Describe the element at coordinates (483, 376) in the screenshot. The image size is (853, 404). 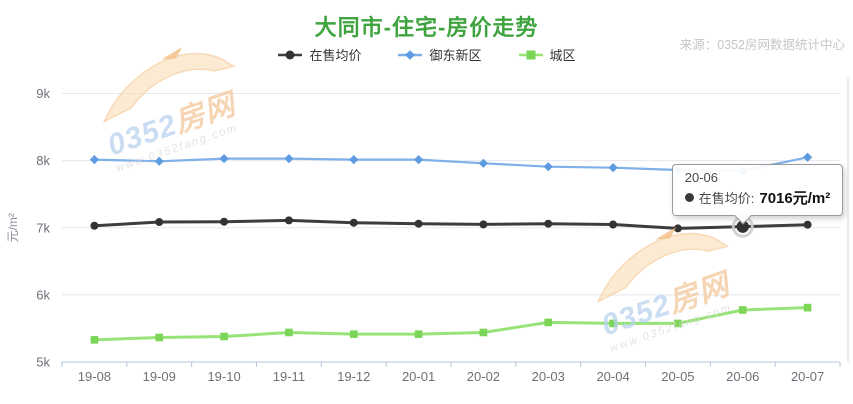
I see `x-tick-label-20-02: 20-02` at that location.